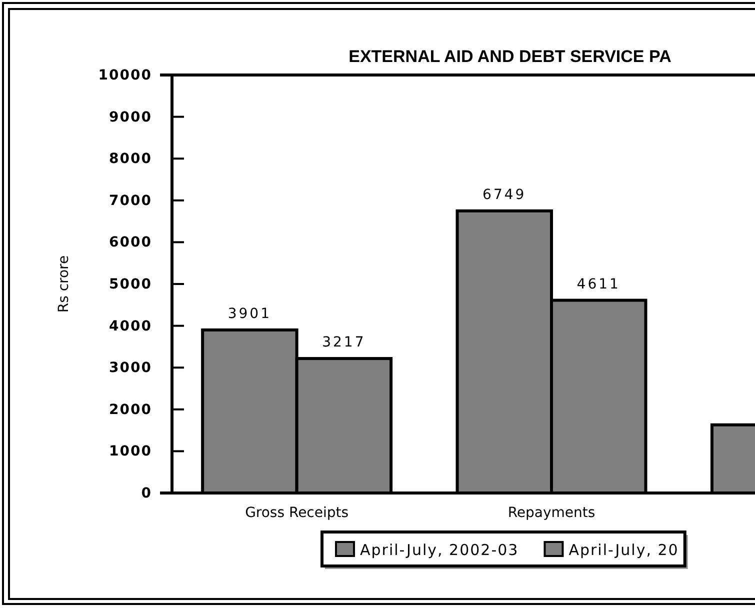 The height and width of the screenshot is (608, 755). Describe the element at coordinates (598, 284) in the screenshot. I see `data-label: 4611` at that location.